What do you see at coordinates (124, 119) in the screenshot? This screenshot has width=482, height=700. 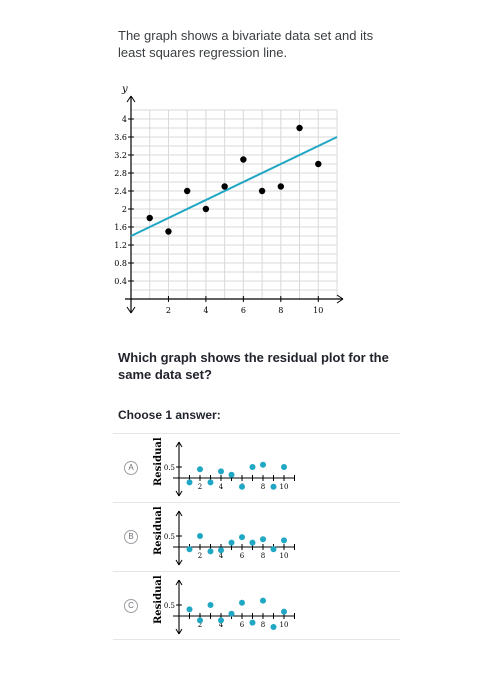 I see `y-tick-label: 4` at bounding box center [124, 119].